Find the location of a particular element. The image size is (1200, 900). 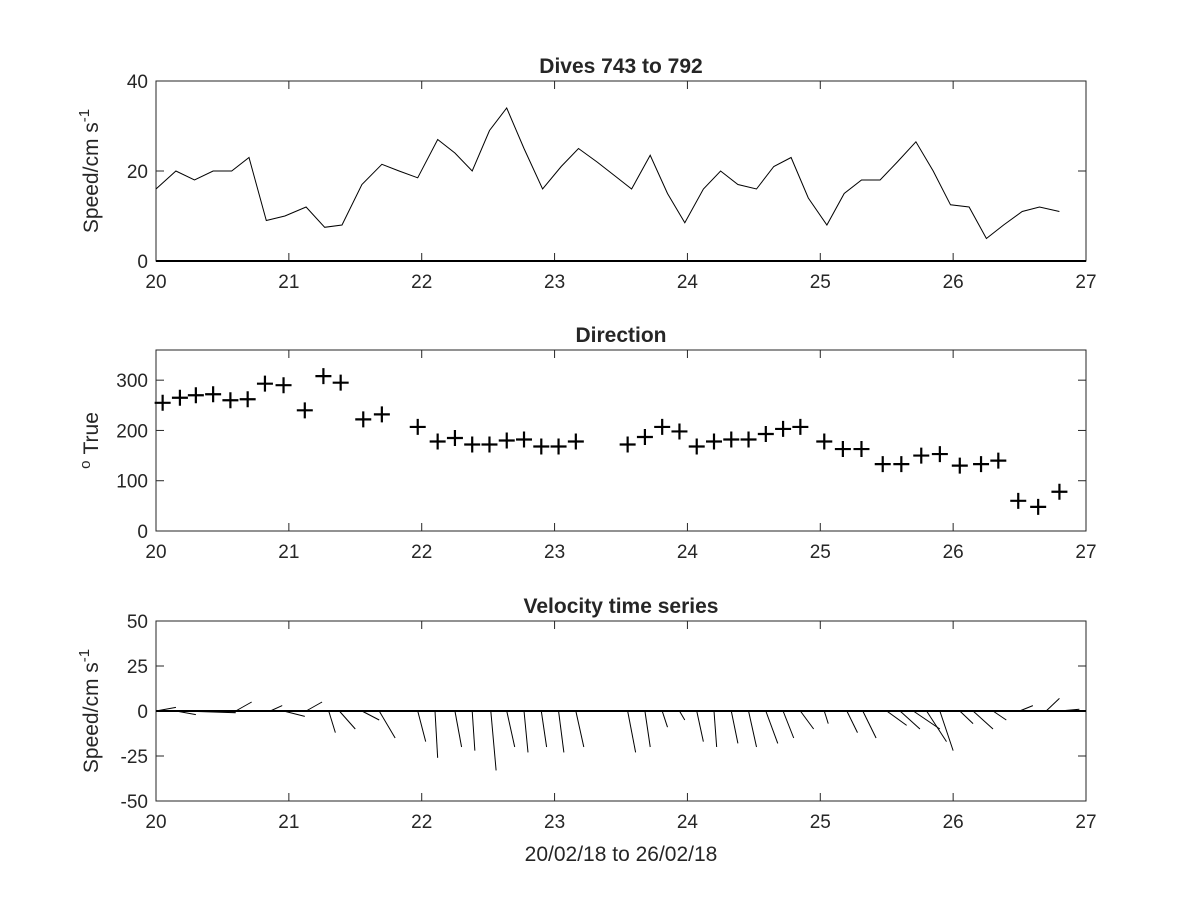

chart-title: Direction is located at coordinates (620, 335).